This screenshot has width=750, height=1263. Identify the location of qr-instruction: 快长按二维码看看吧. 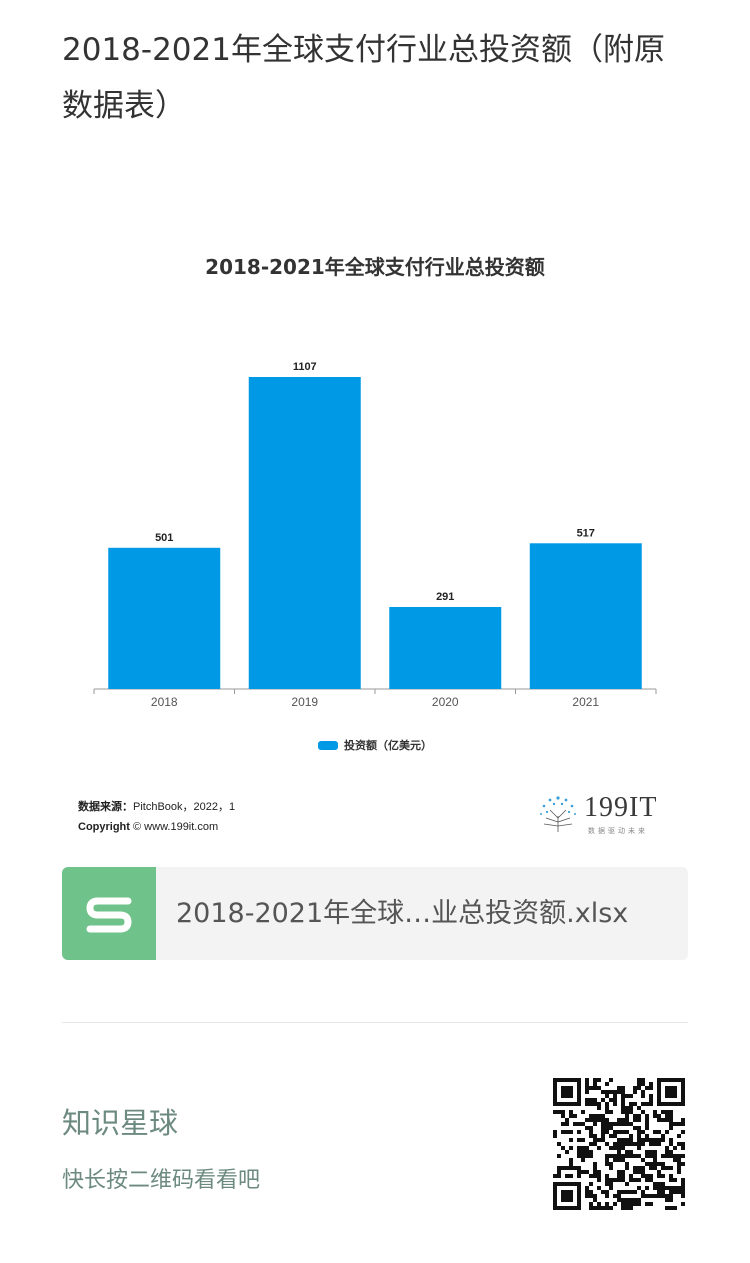
(161, 1180).